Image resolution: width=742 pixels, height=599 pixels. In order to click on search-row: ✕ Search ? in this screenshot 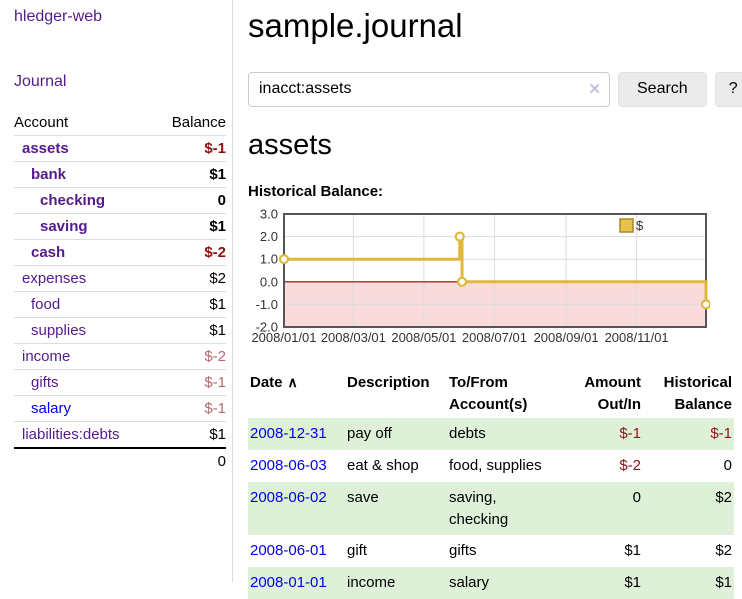, I will do `click(495, 89)`.